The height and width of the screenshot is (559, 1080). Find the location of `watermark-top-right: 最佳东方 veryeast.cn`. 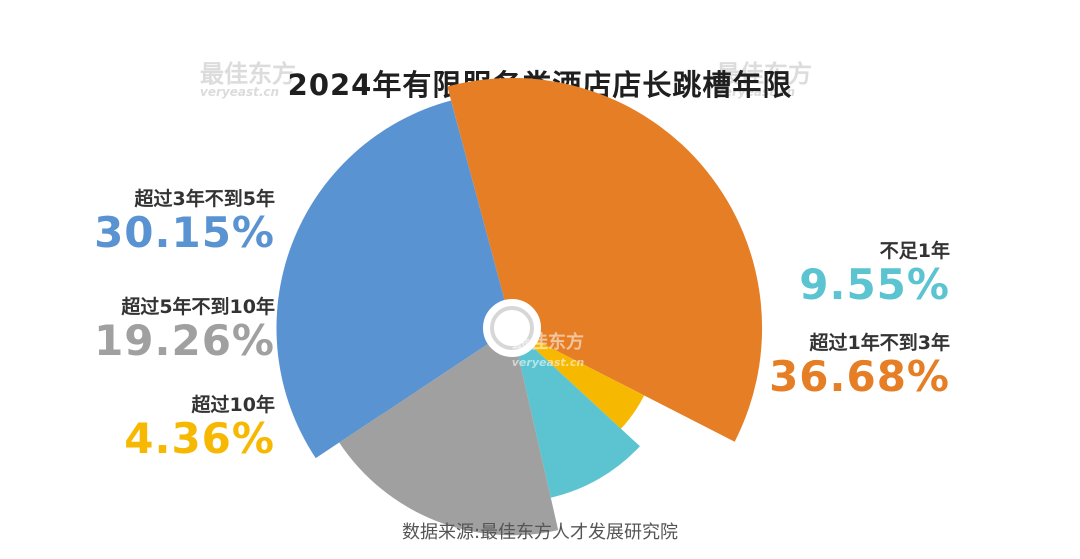

watermark-top-right: 最佳东方 veryeast.cn is located at coordinates (764, 80).